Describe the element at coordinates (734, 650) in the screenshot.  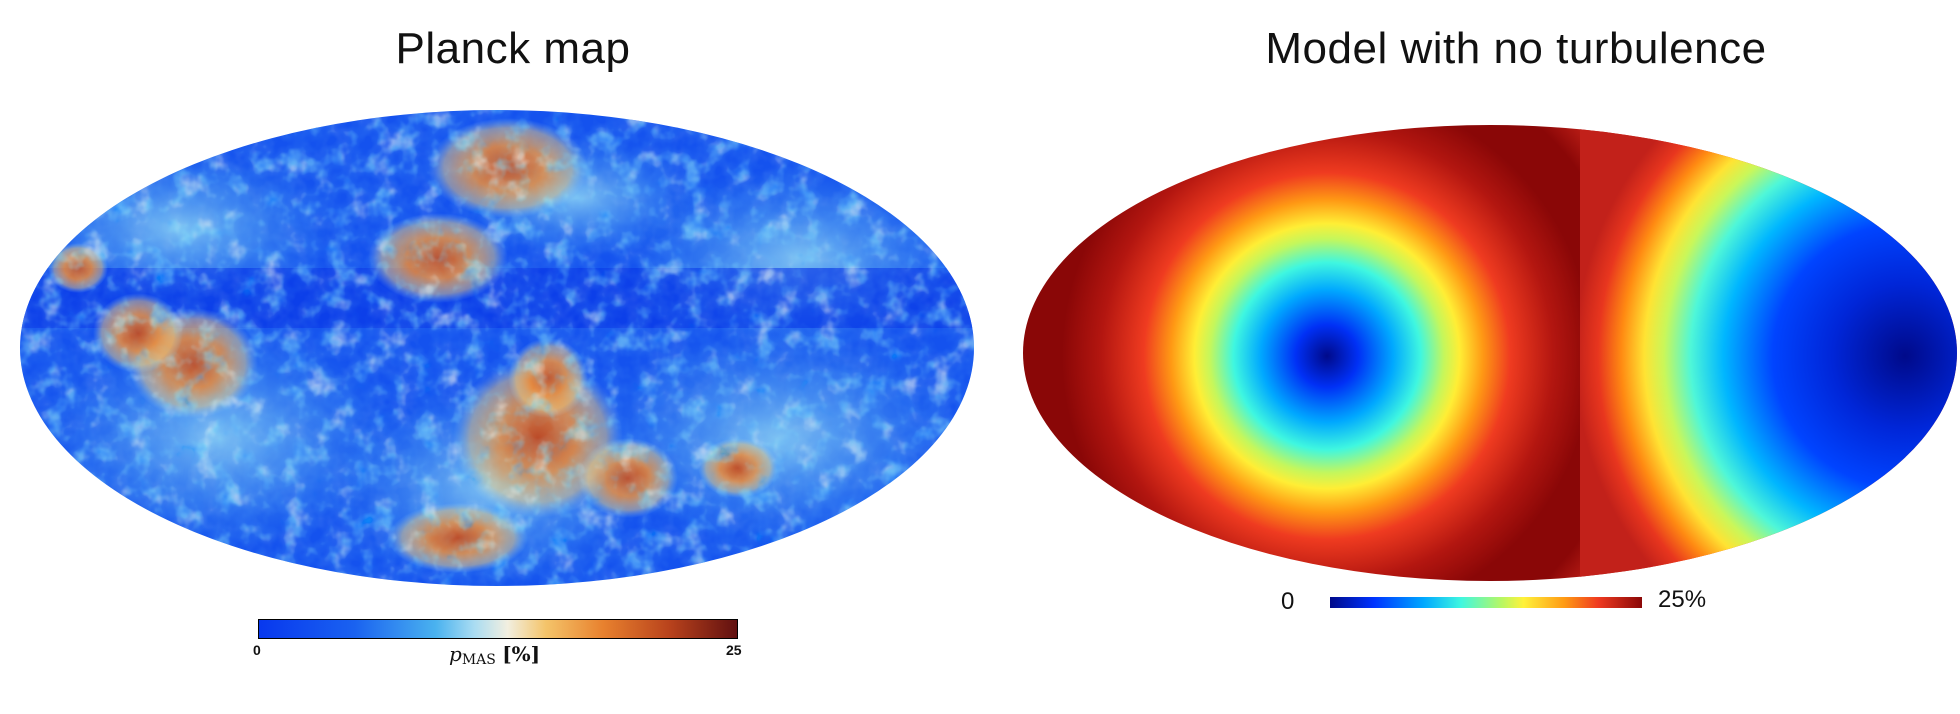
I see `planck-colorbar-max-label: 25` at that location.